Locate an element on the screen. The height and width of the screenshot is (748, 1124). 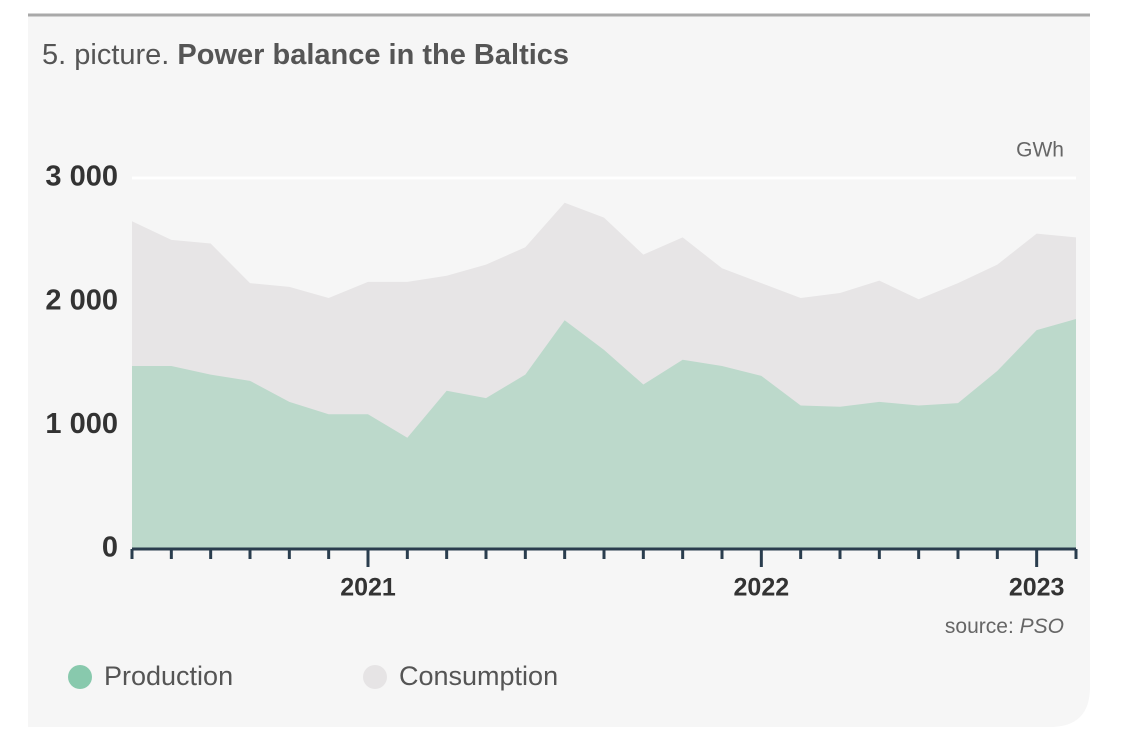
chart-title: 5. picture. Power balance in the Baltics is located at coordinates (305, 55).